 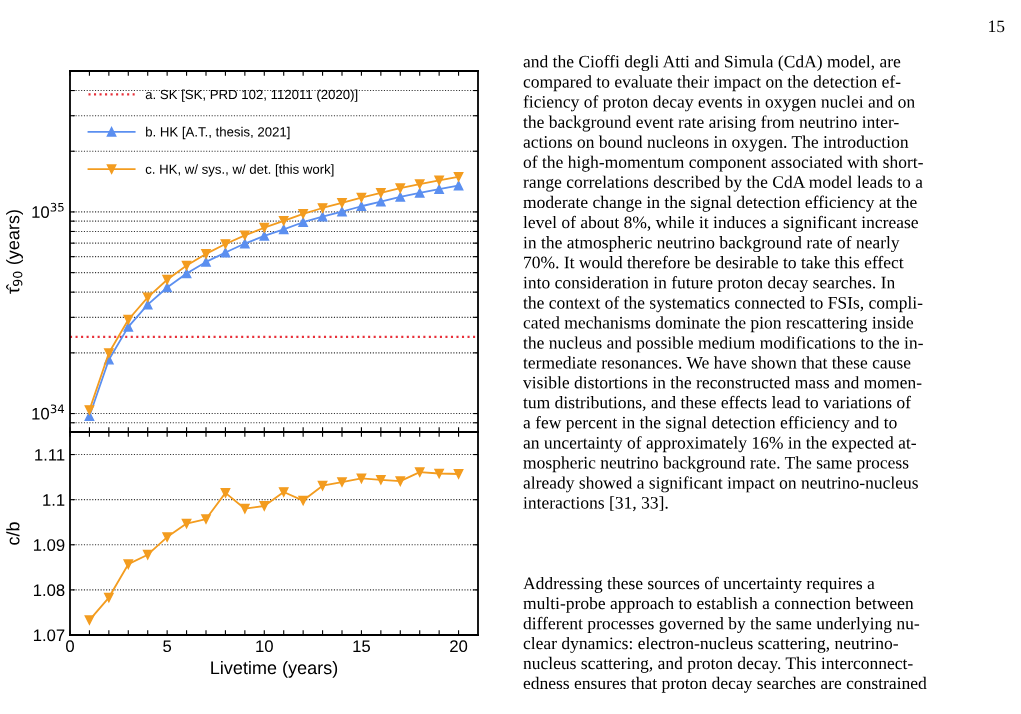 I want to click on text: 15, so click(x=997, y=26).